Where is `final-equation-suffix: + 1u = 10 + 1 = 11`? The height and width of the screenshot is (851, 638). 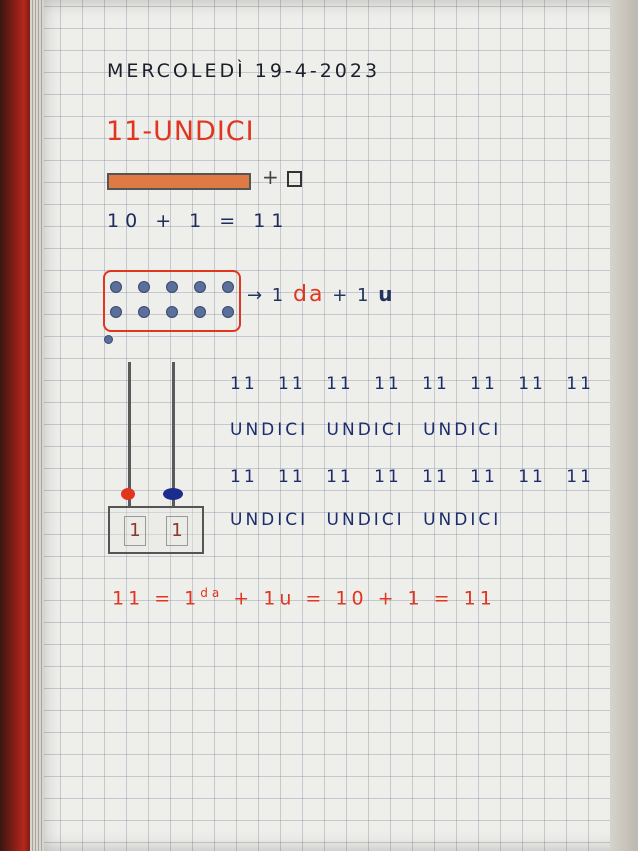 final-equation-suffix: + 1u = 10 + 1 = 11 is located at coordinates (359, 598).